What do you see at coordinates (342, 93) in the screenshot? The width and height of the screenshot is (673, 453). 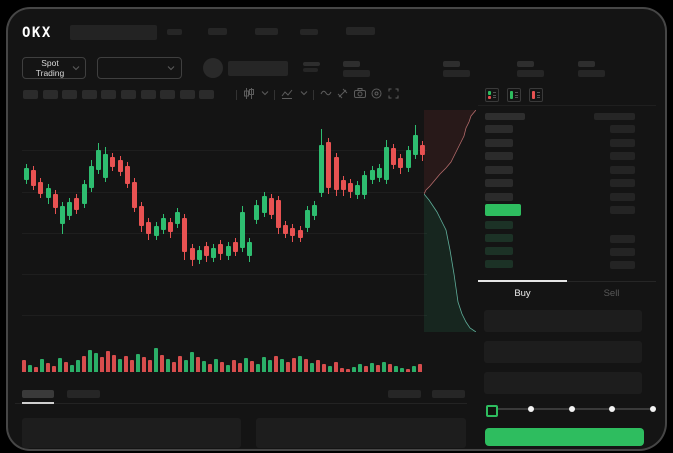 I see `measure-icon` at bounding box center [342, 93].